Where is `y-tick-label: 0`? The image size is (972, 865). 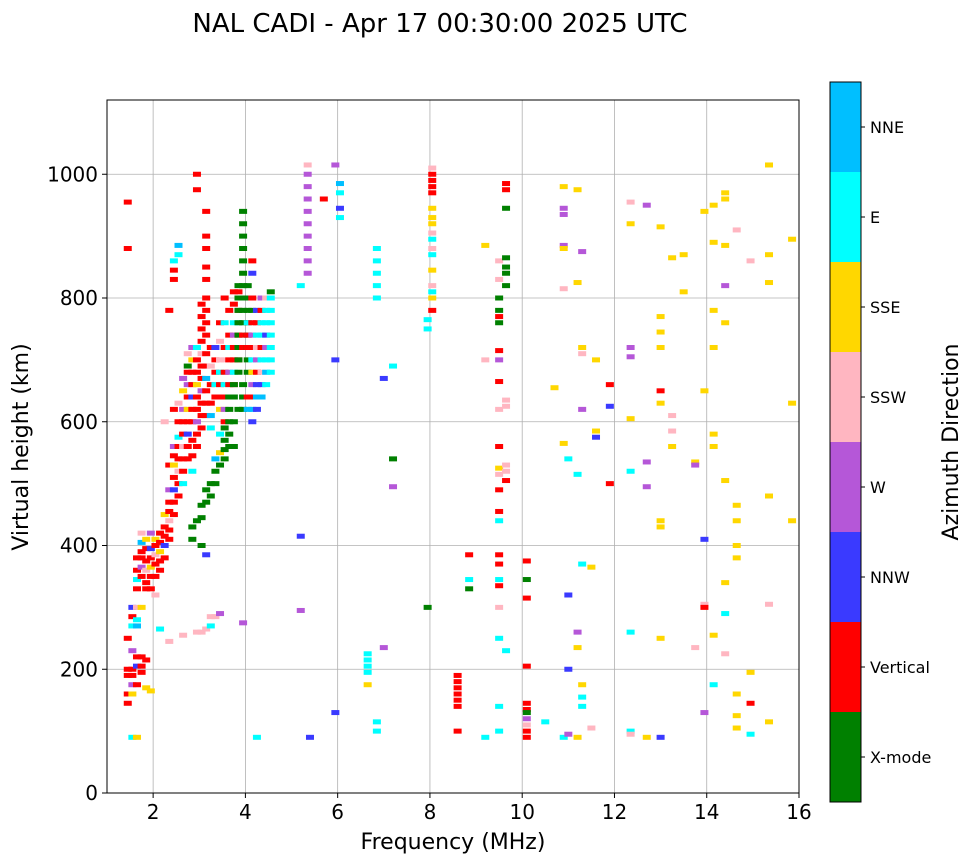
y-tick-label: 0 is located at coordinates (91, 793).